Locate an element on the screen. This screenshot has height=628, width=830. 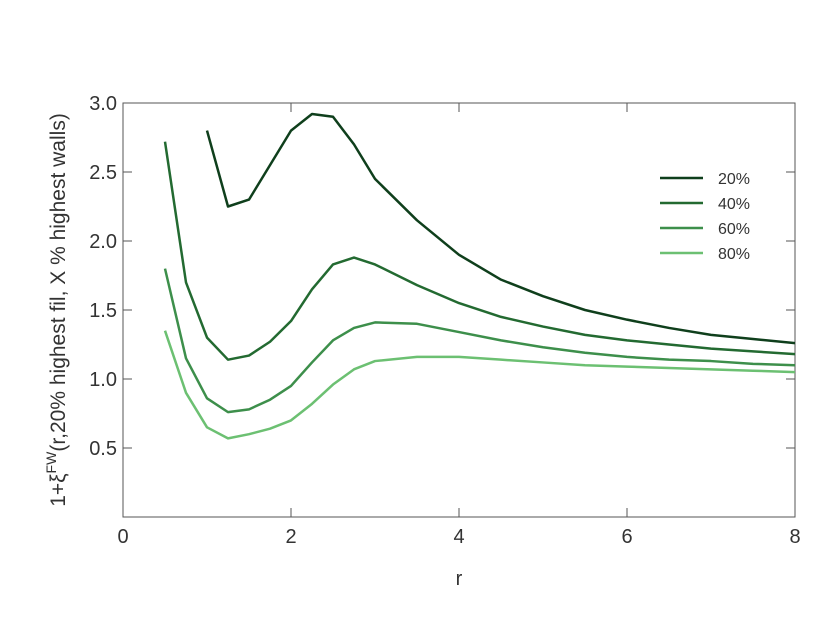
y-tick-label: 2.5 is located at coordinates (103, 173).